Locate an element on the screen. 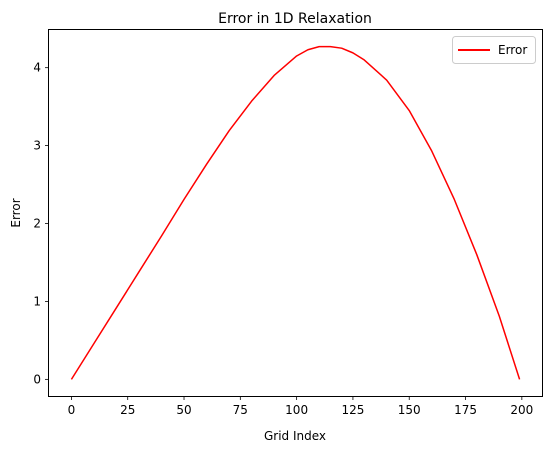 The width and height of the screenshot is (554, 453). x-tick-label: 150 is located at coordinates (409, 410).